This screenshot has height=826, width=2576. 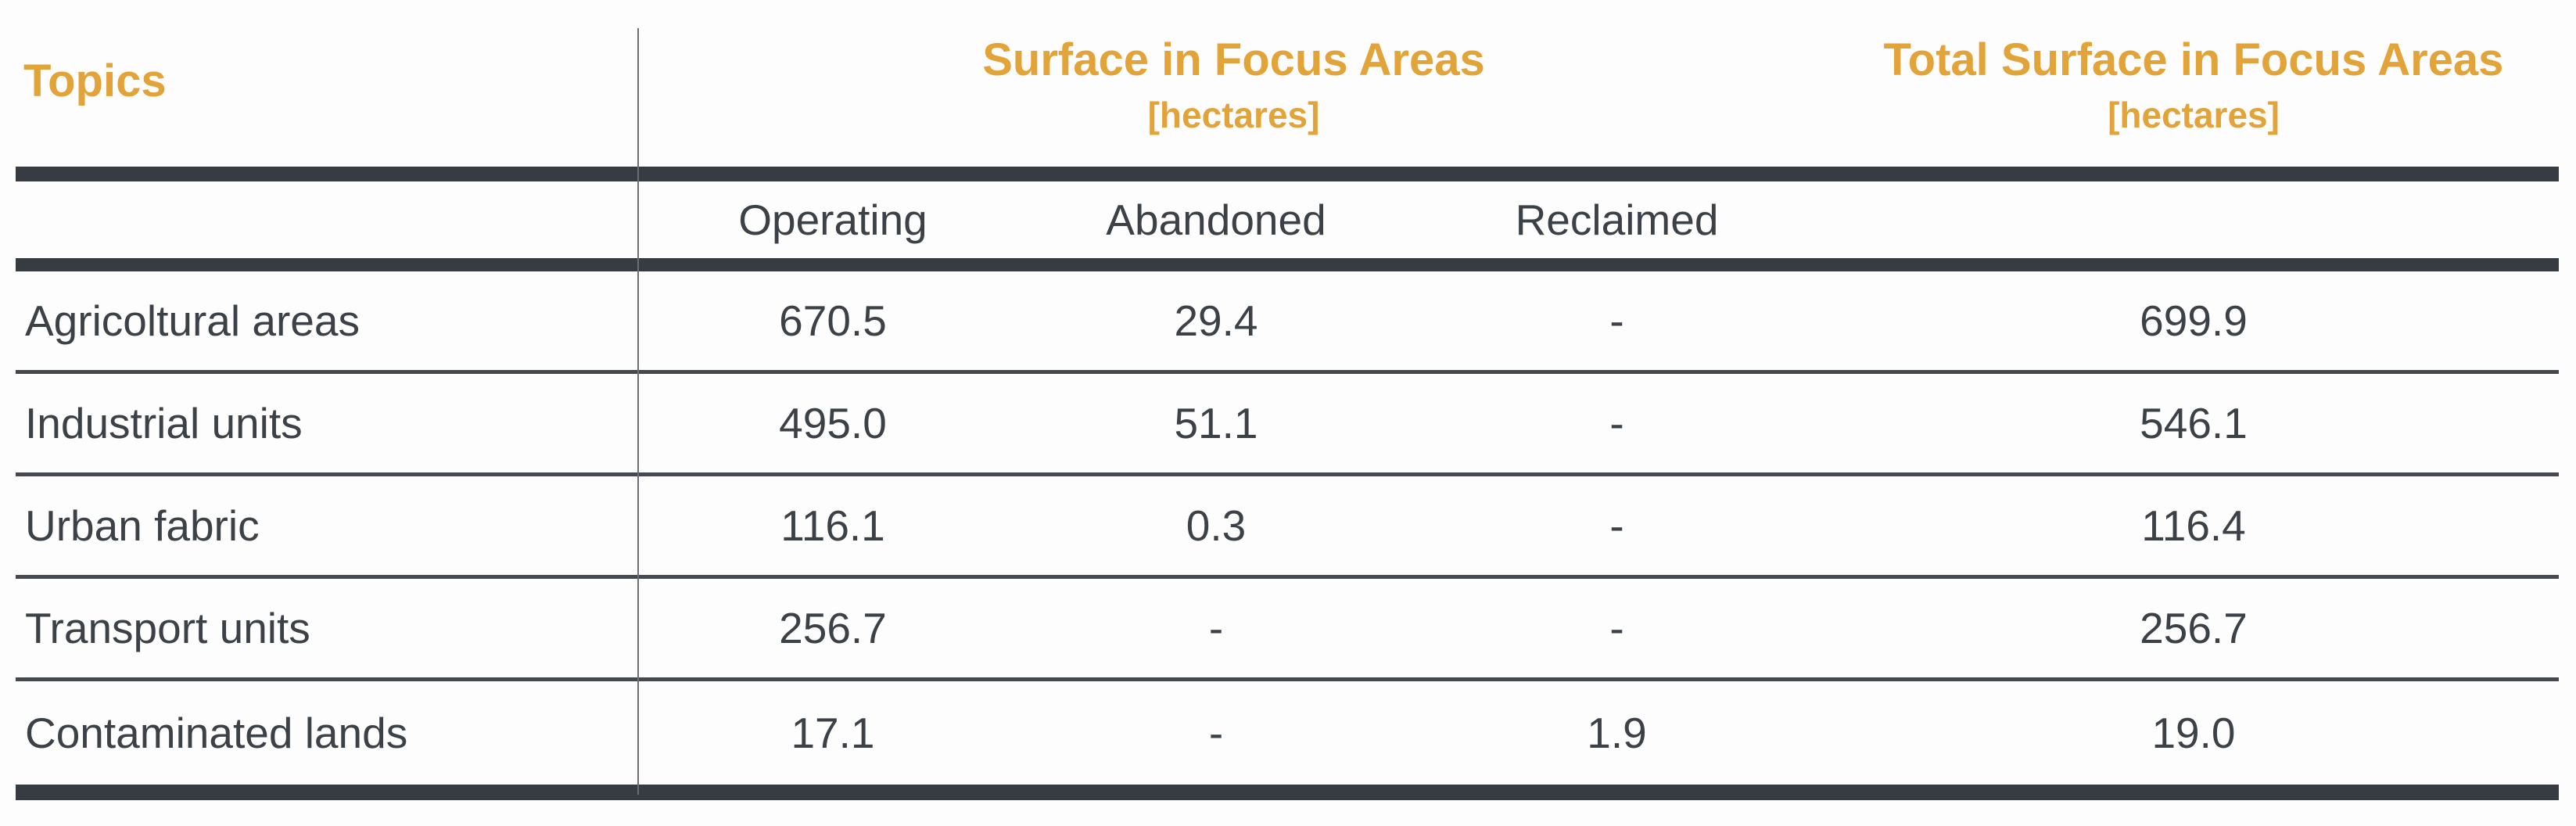 What do you see at coordinates (833, 733) in the screenshot?
I see `value-cell-operating: 17.1` at bounding box center [833, 733].